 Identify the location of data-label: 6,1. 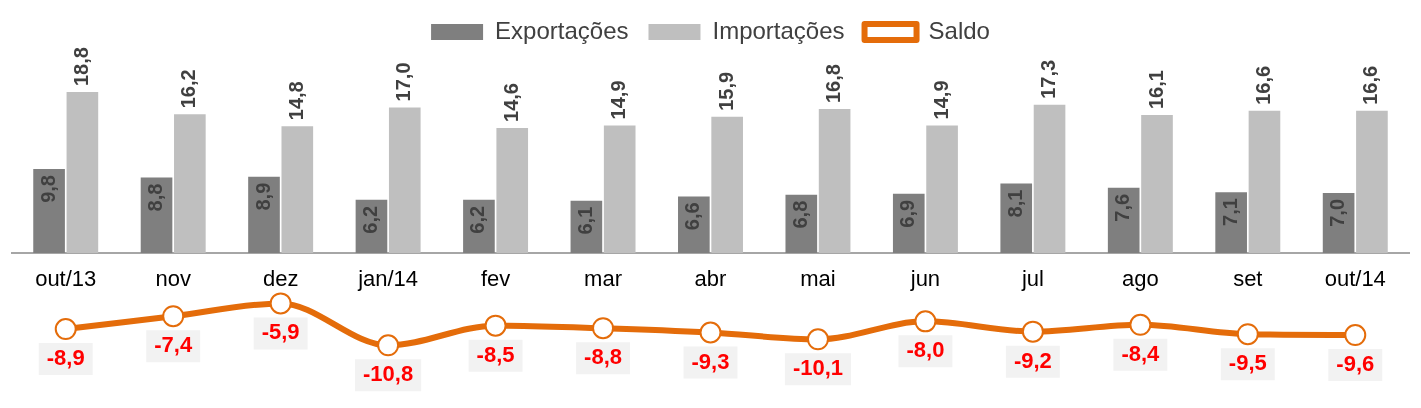
(584, 220).